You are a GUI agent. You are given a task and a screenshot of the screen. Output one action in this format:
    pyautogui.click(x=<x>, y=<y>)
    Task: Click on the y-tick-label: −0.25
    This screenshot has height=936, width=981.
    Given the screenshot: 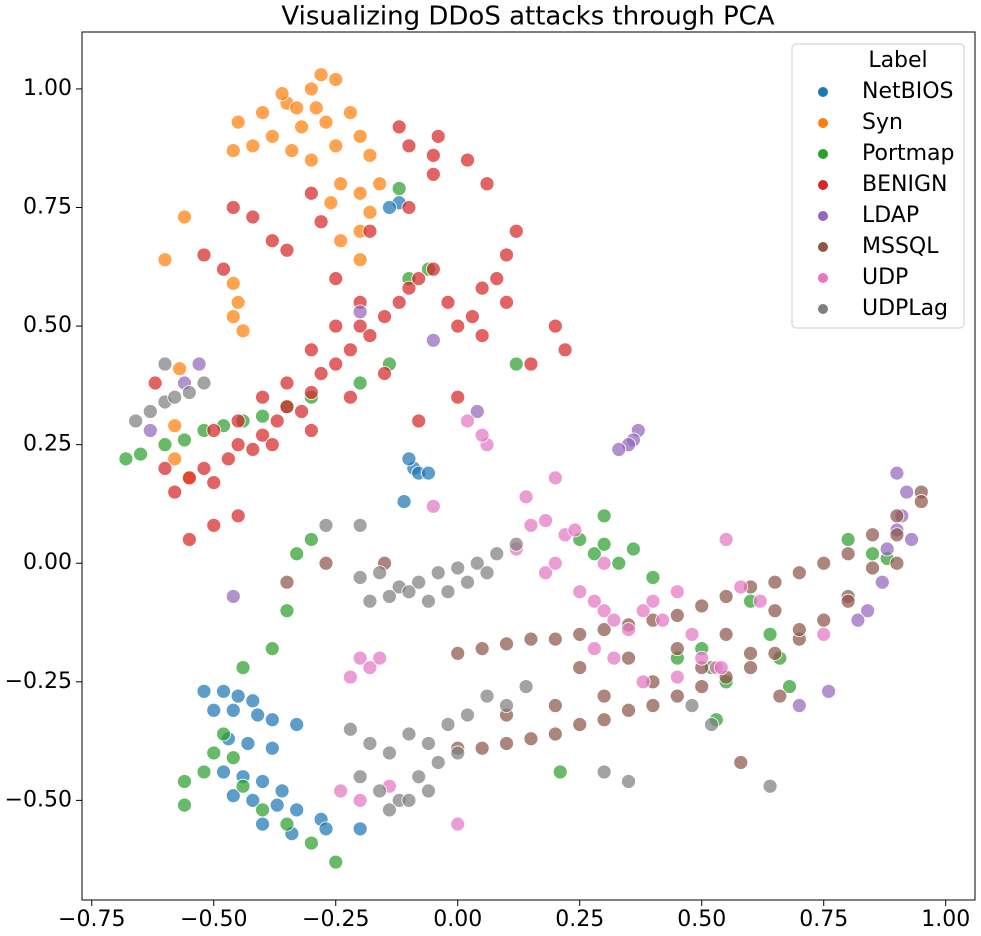 What is the action you would take?
    pyautogui.click(x=38, y=681)
    